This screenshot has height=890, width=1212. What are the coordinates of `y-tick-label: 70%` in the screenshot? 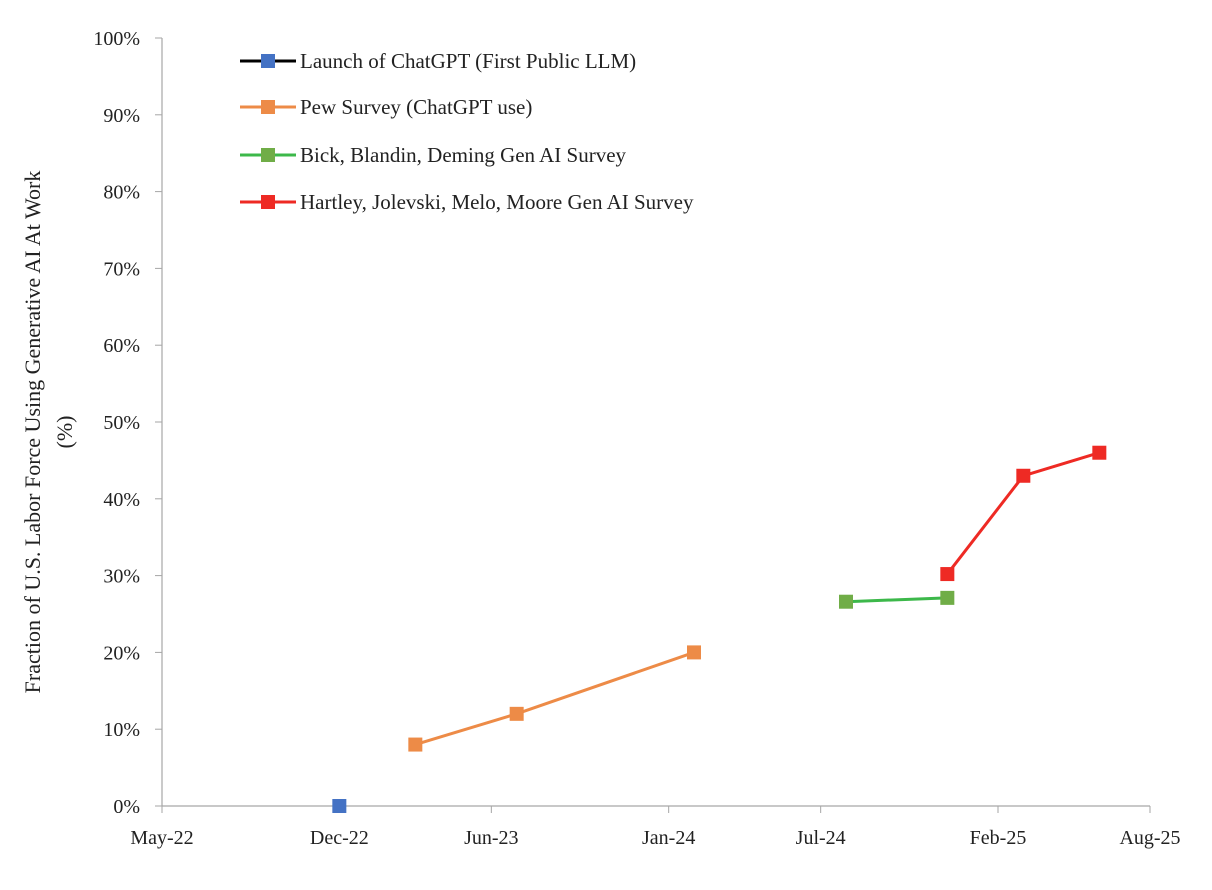 It's located at (121, 269).